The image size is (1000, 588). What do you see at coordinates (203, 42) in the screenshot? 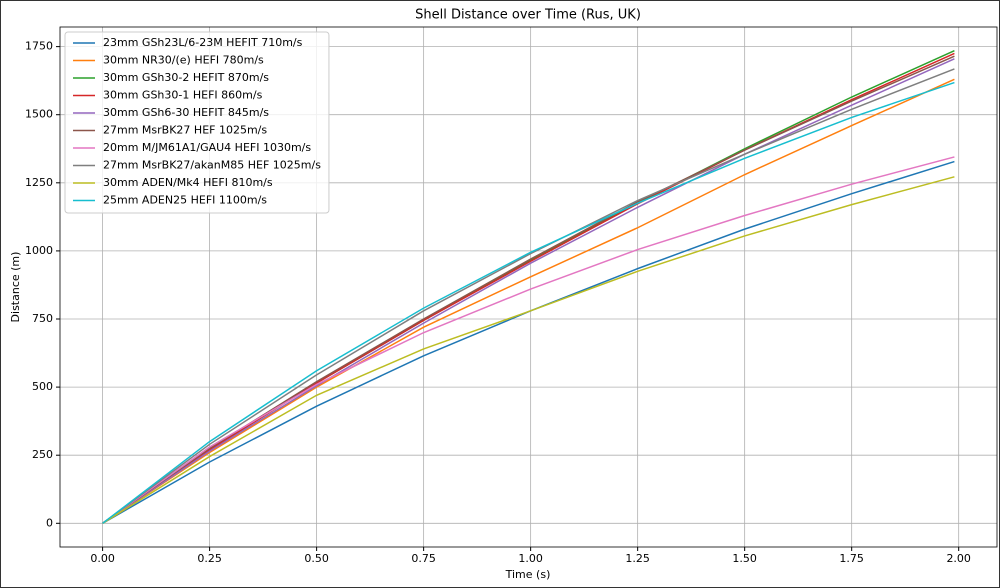
I see `legend-label: 23mm GSh23L/6-23M HEFIT 710m/s` at bounding box center [203, 42].